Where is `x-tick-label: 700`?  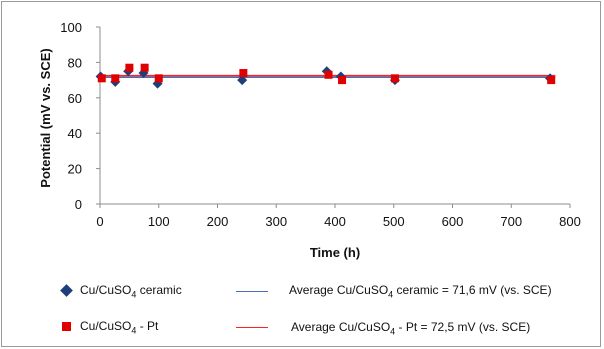
x-tick-label: 700 is located at coordinates (511, 221).